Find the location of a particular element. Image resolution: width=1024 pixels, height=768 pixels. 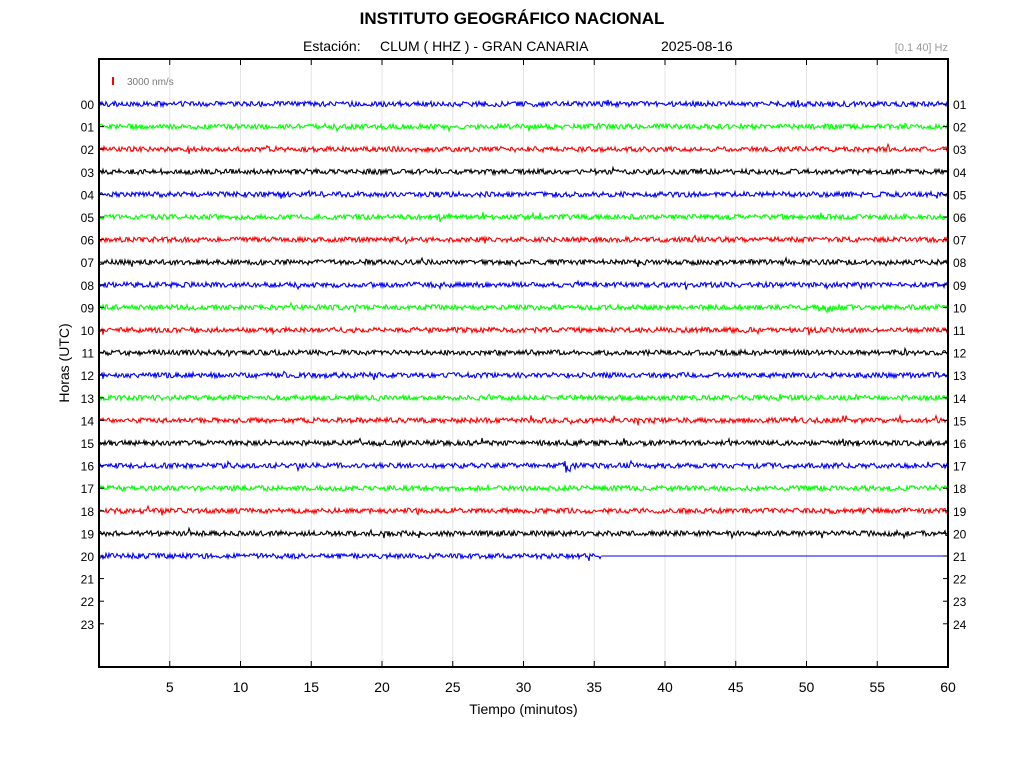

hour-label-left: 10 is located at coordinates (88, 331).